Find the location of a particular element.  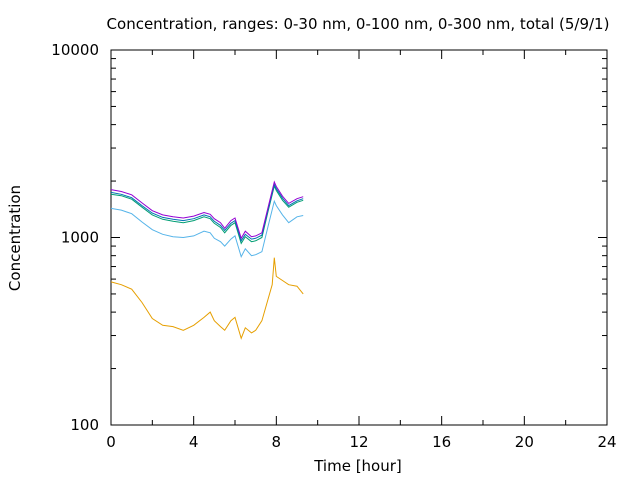

series-layer is located at coordinates (207, 260).